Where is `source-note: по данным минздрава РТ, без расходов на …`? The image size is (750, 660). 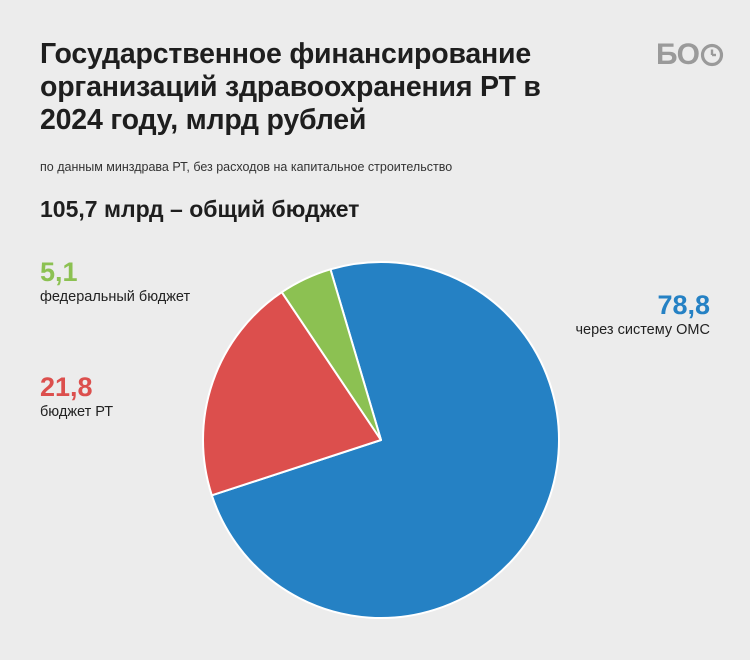
source-note: по данным минздрава РТ, без расходов на … is located at coordinates (246, 167).